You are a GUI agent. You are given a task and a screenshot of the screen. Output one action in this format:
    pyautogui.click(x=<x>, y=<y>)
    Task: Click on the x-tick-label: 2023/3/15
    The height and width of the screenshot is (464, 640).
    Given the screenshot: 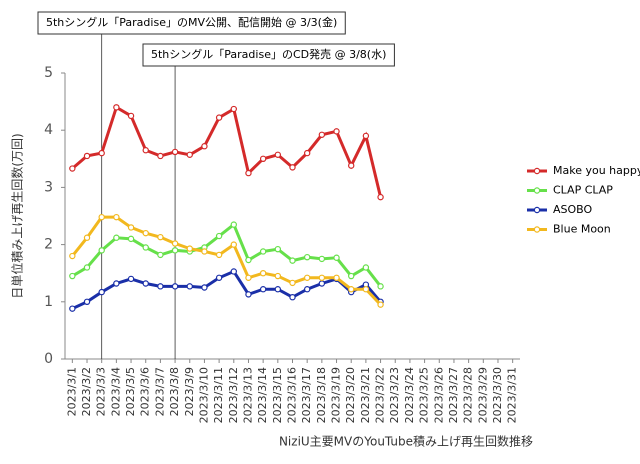 What is the action you would take?
    pyautogui.click(x=277, y=395)
    